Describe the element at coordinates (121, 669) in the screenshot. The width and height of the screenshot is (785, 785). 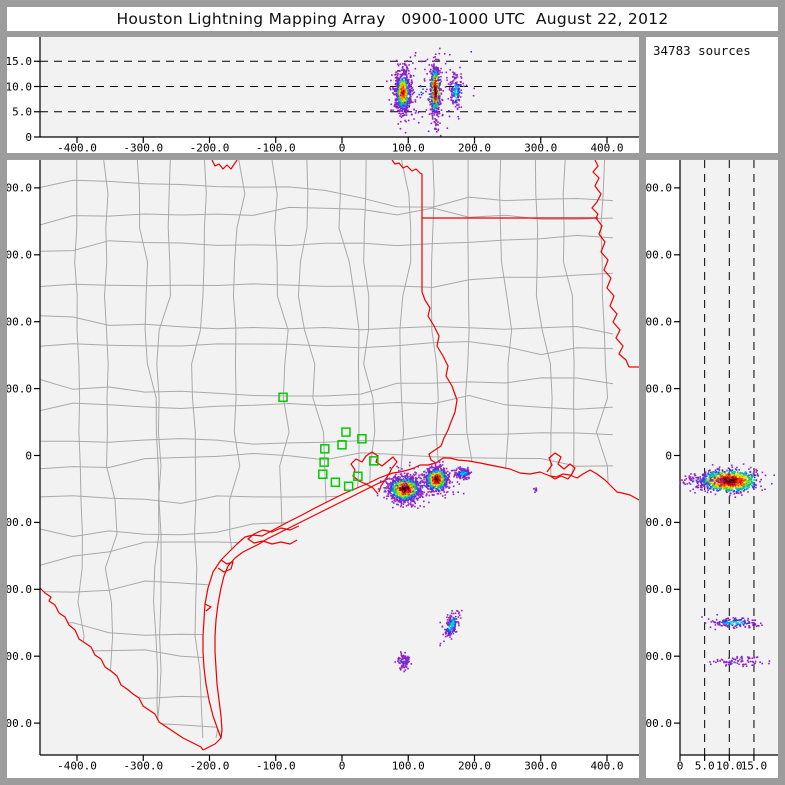
I see `rio-grande-border` at that location.